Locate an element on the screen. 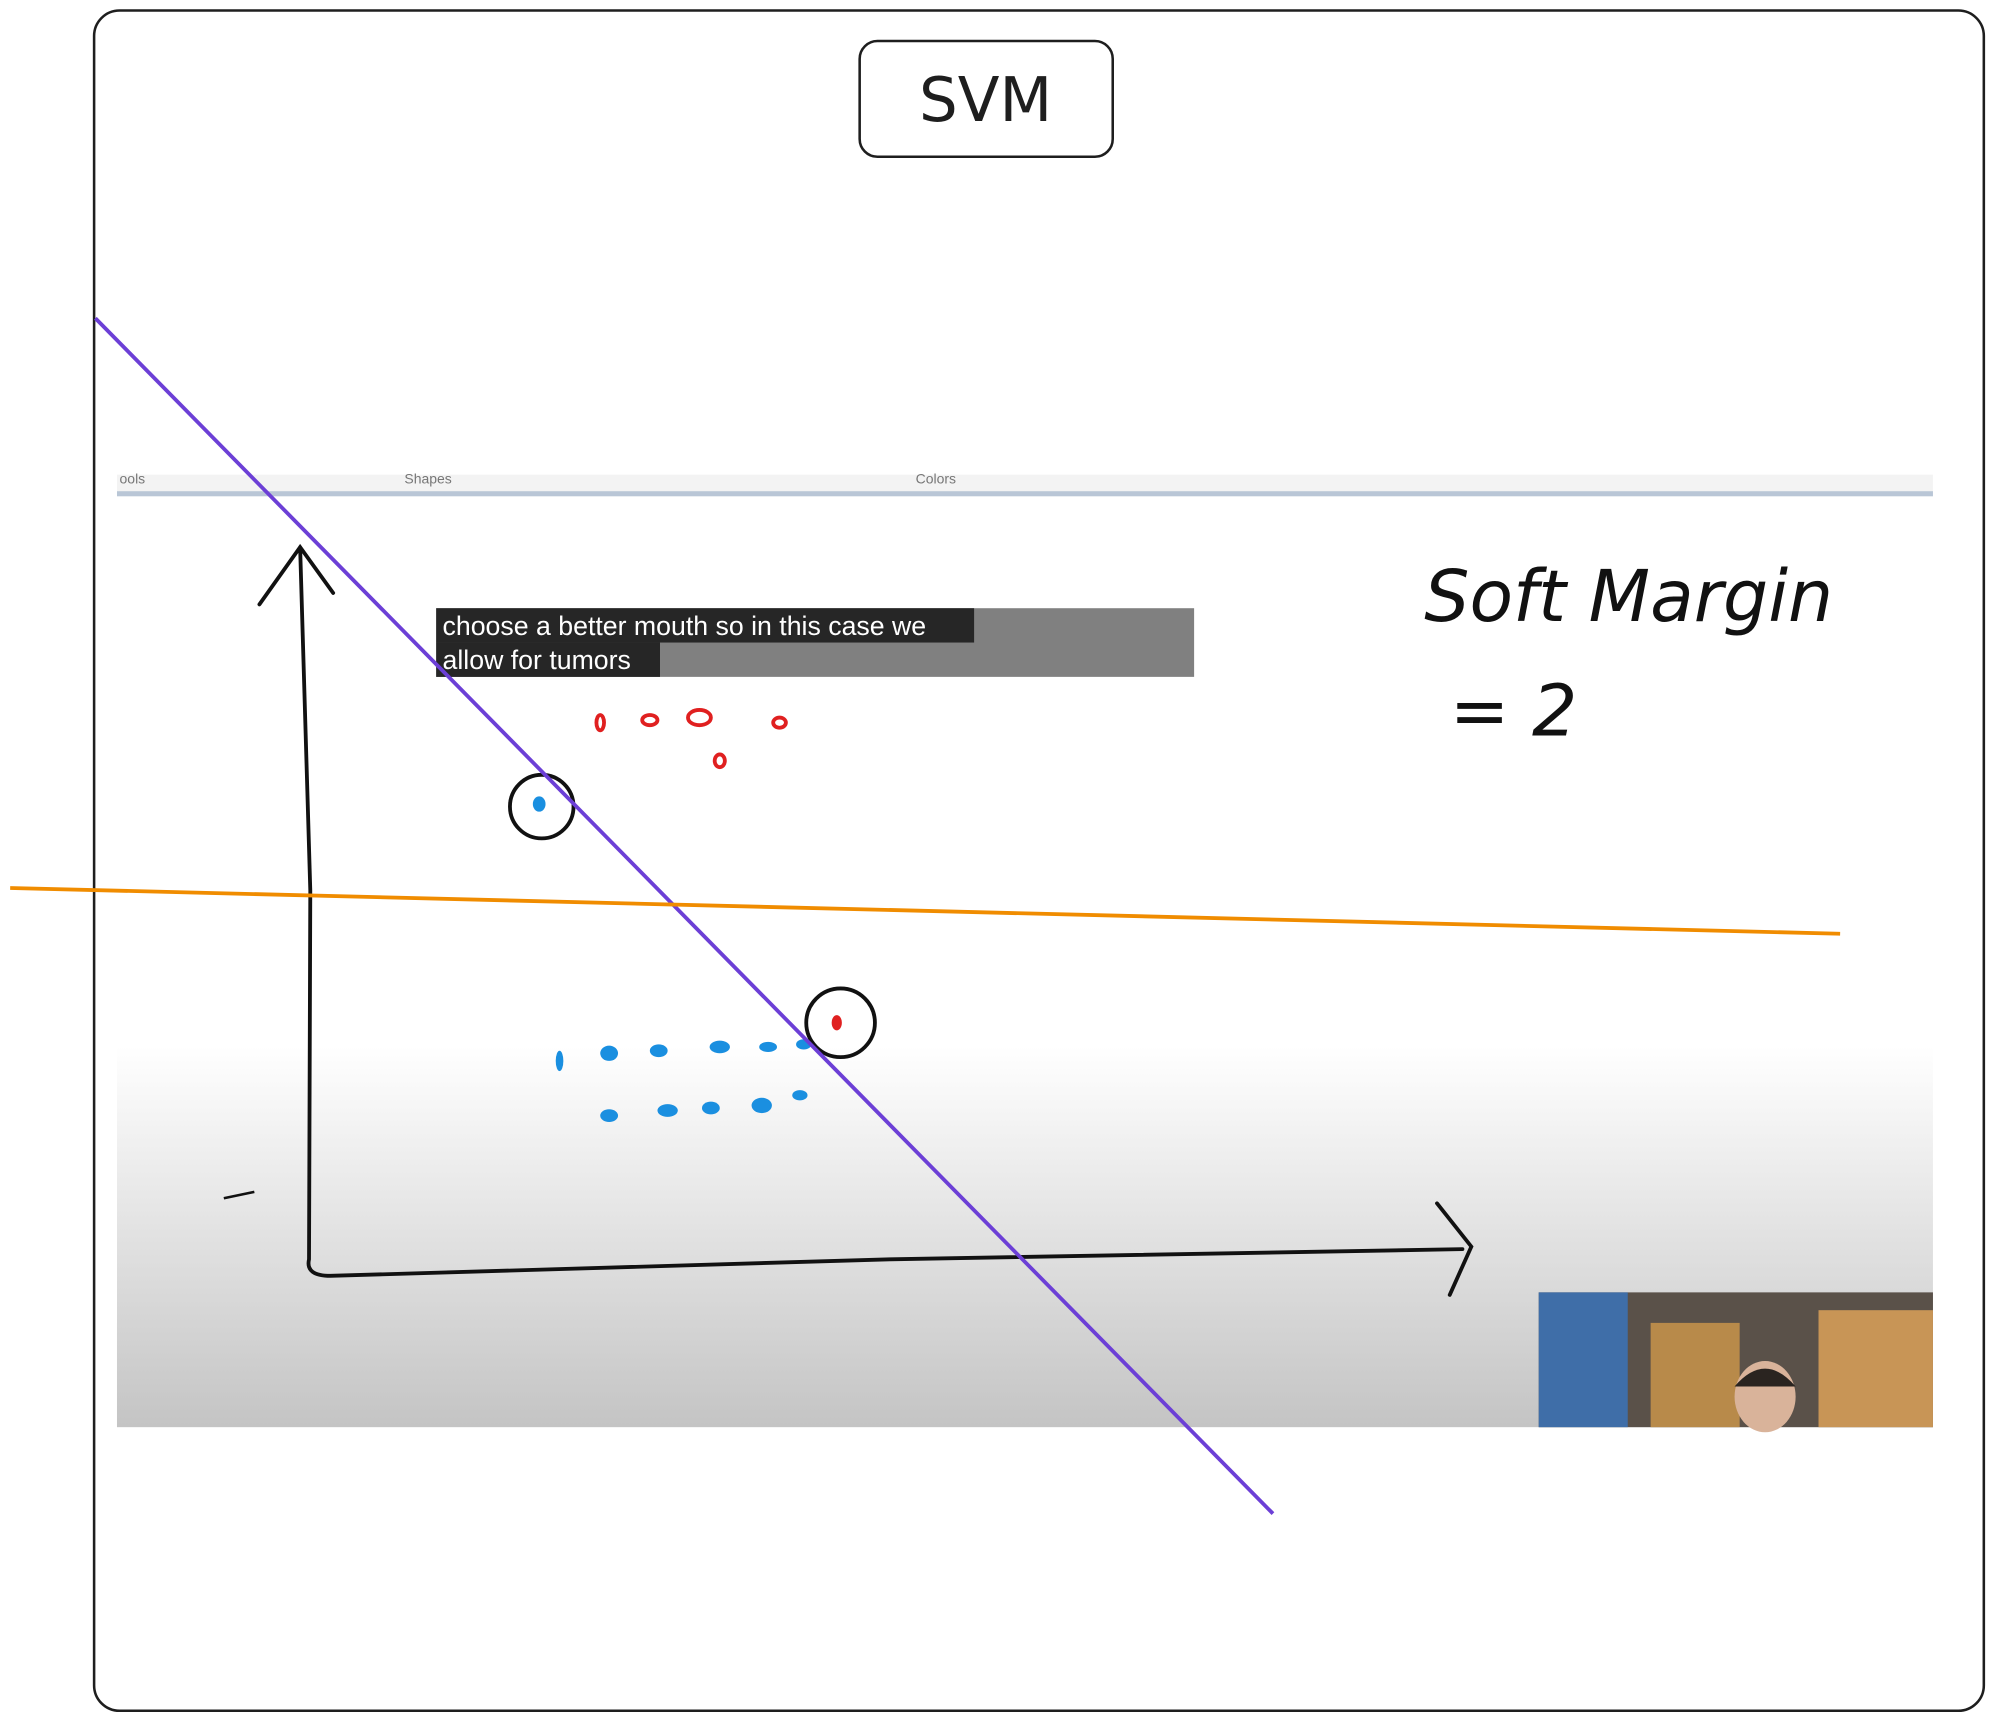 The width and height of the screenshot is (1994, 1720). toolbar-label: Colors is located at coordinates (936, 479).